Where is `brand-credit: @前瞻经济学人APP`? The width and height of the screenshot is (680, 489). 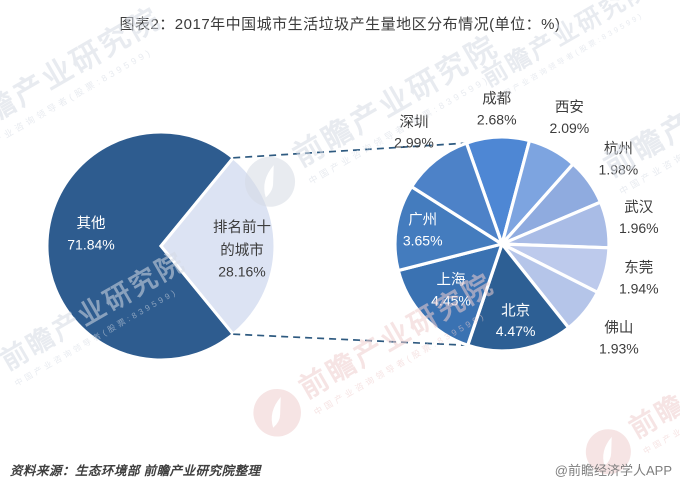
brand-credit: @前瞻经济学人APP is located at coordinates (613, 470).